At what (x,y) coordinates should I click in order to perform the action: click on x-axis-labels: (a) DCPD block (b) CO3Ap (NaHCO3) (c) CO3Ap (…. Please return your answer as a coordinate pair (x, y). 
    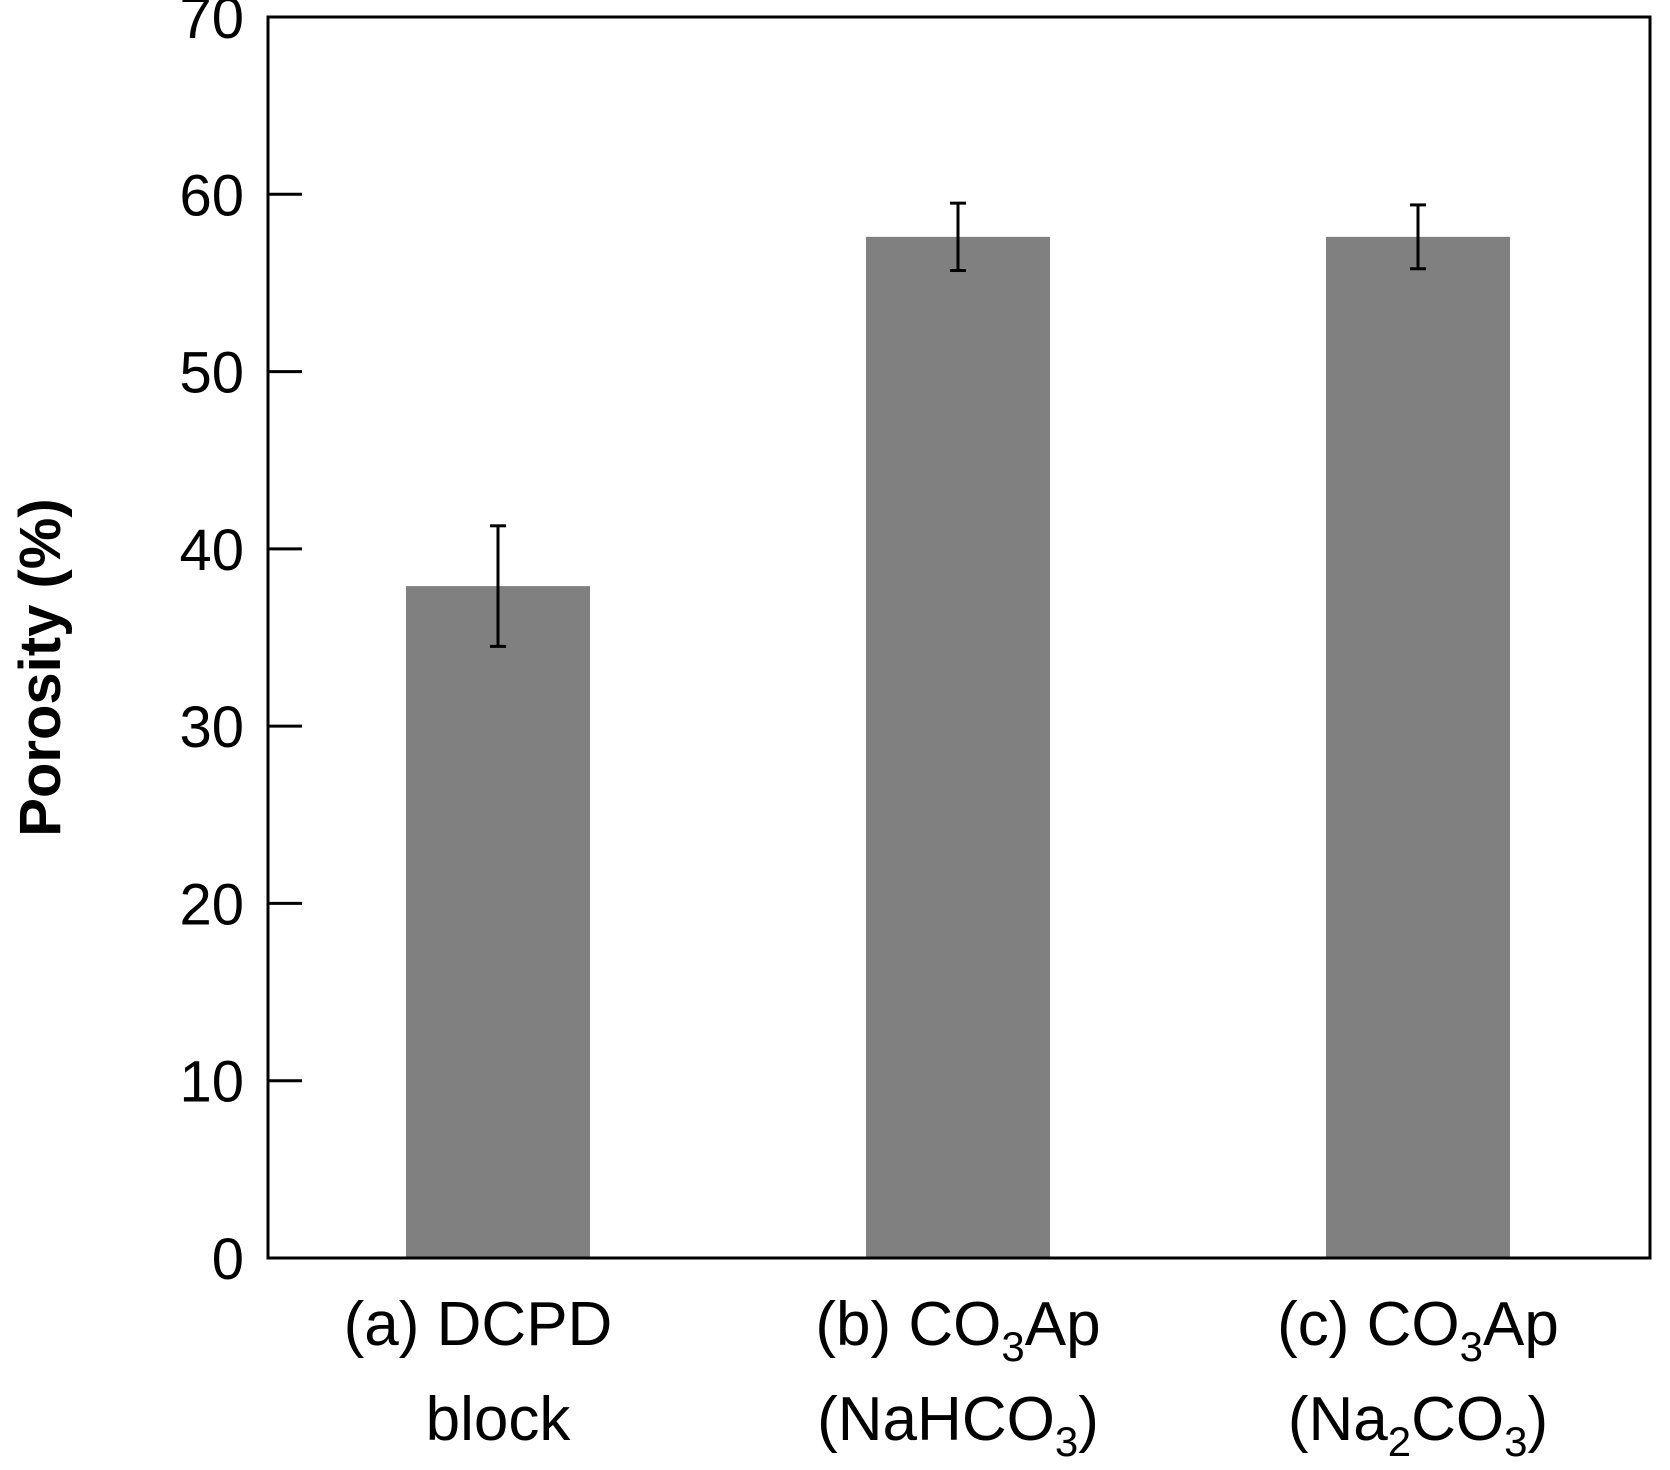
    Looking at the image, I should click on (951, 1377).